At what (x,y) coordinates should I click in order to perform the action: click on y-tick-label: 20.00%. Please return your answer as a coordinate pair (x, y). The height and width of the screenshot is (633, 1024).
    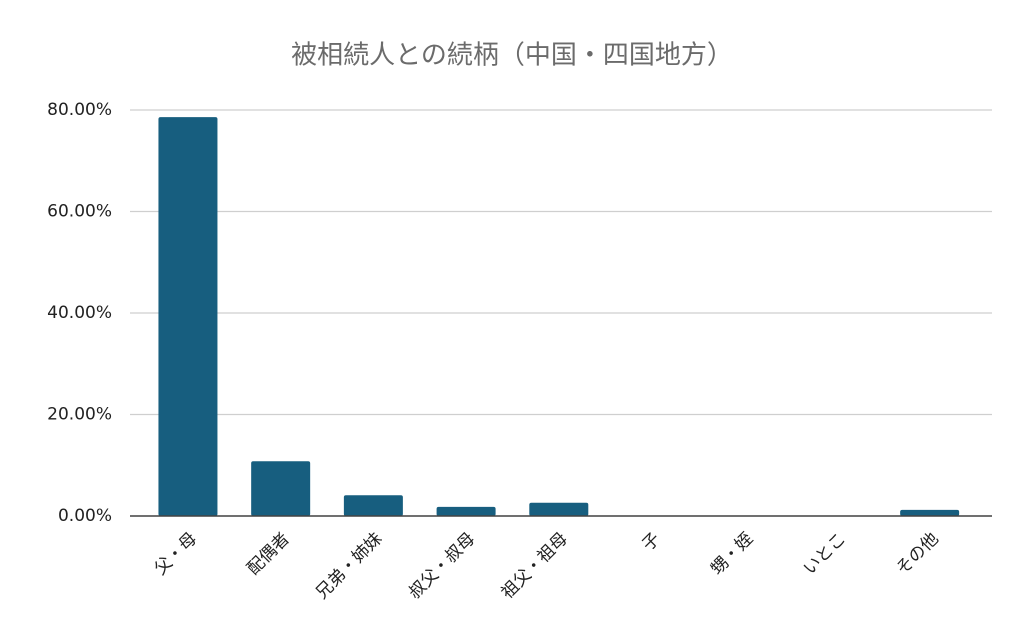
    Looking at the image, I should click on (79, 415).